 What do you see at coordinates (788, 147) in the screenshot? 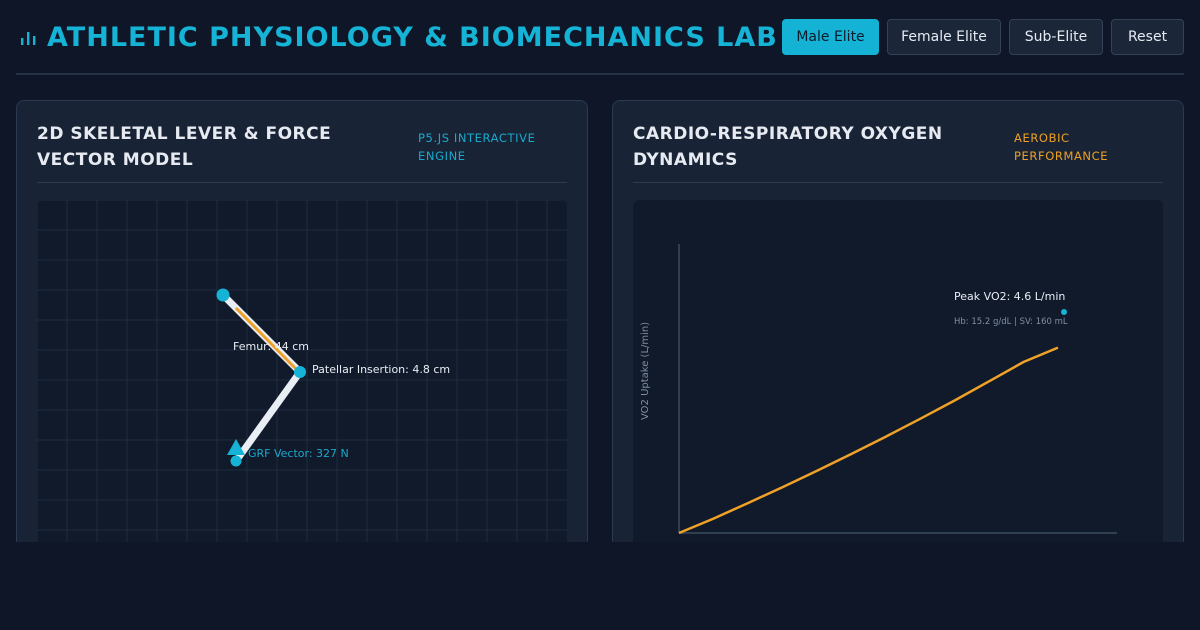
I see `panel-title: CARDIO-RESPIRATORY OXYGEN DYNAMICS` at bounding box center [788, 147].